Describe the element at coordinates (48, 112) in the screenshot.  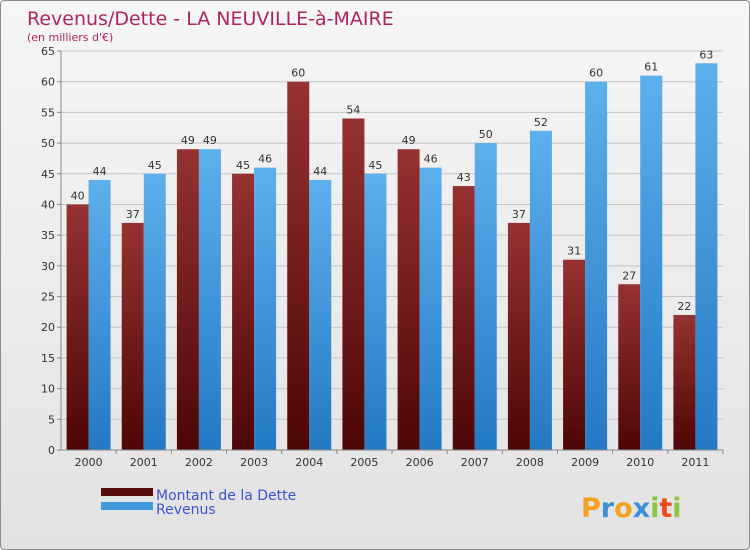
I see `y-tick-label: 55` at that location.